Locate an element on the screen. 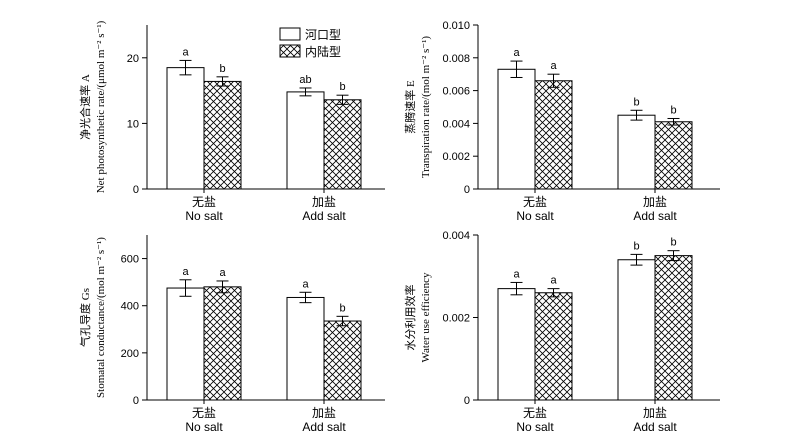 This screenshot has width=800, height=447. y-tick-label: 20 is located at coordinates (133, 59).